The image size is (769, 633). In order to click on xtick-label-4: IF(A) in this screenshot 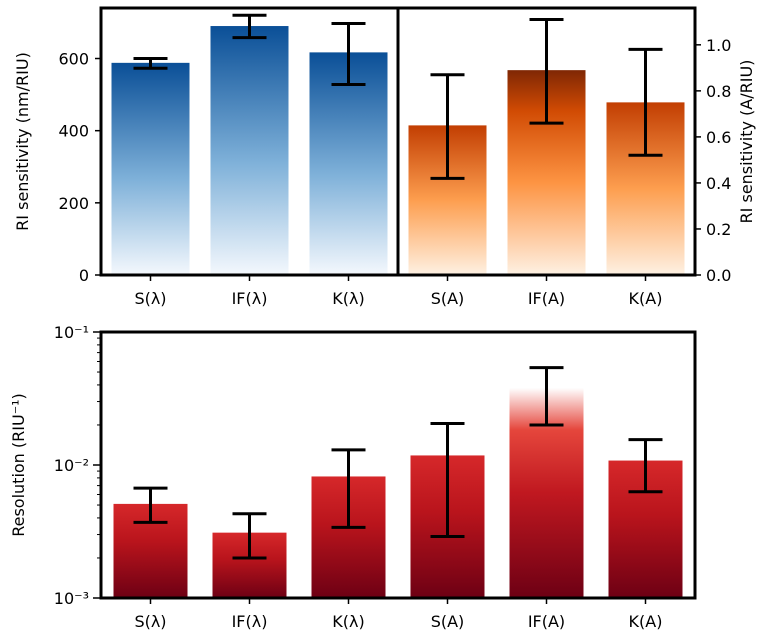, I will do `click(546, 621)`.